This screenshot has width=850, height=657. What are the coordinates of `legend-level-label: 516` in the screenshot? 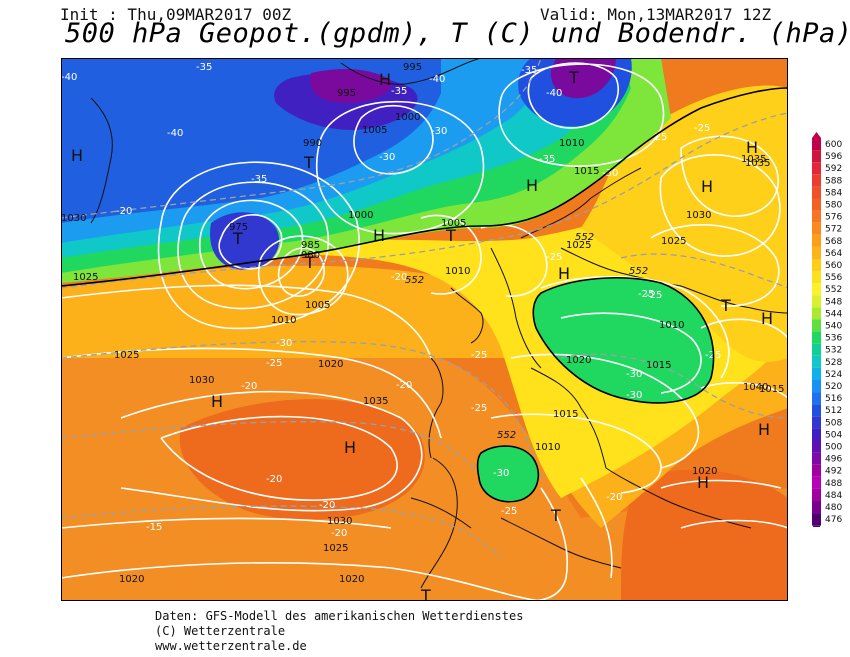 It's located at (833, 399).